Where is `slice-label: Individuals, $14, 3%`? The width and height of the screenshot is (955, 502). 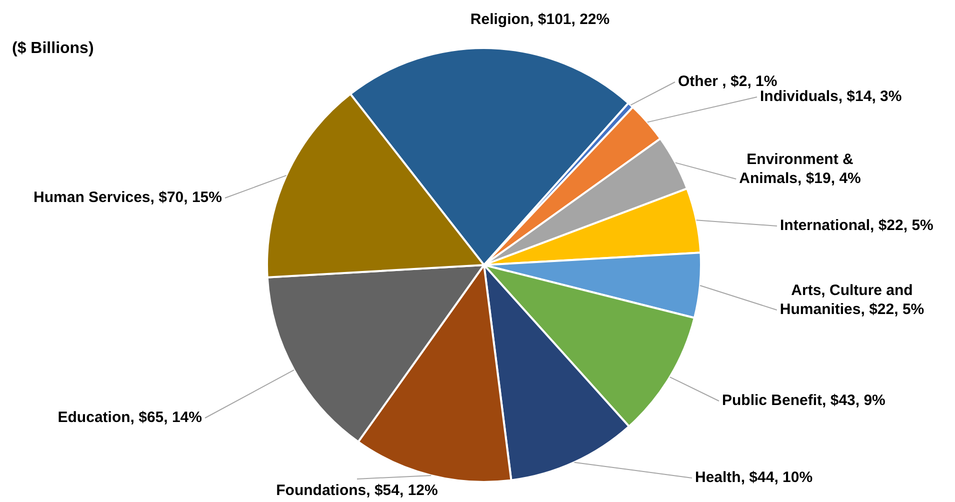 slice-label: Individuals, $14, 3% is located at coordinates (831, 97).